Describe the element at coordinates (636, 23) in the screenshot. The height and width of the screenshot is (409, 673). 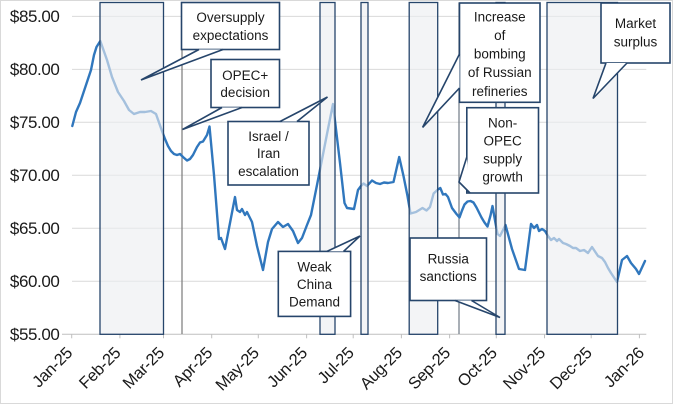
I see `svg-text: Market` at that location.